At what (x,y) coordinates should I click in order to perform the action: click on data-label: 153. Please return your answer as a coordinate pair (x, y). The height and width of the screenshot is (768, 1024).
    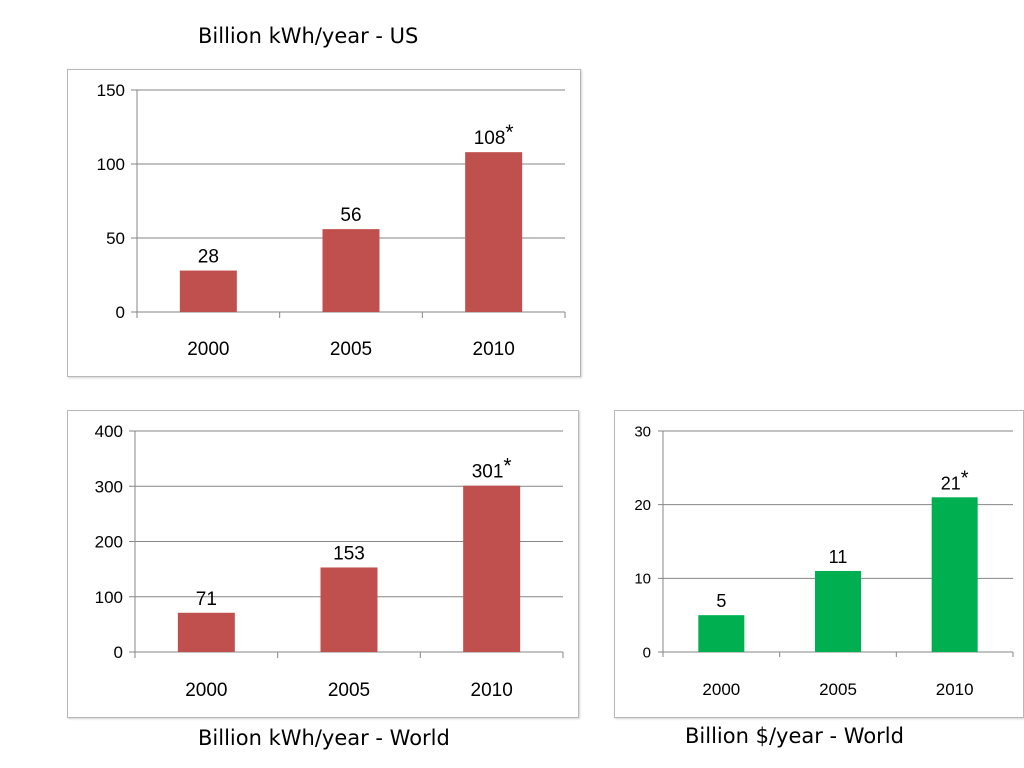
    Looking at the image, I should click on (349, 553).